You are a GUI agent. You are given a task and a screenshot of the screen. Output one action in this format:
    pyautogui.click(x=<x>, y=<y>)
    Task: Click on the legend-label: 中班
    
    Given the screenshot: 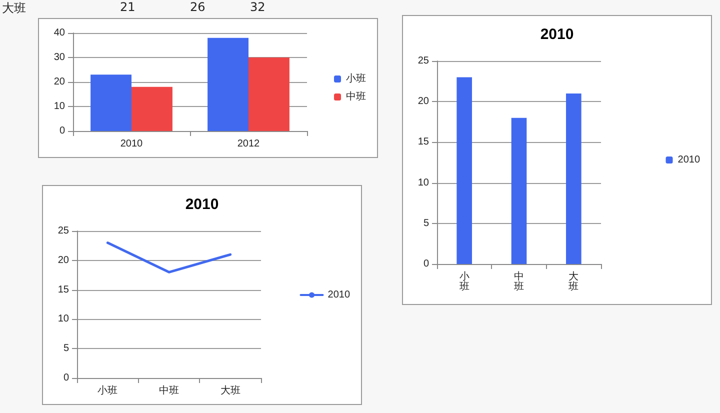 What is the action you would take?
    pyautogui.click(x=356, y=96)
    